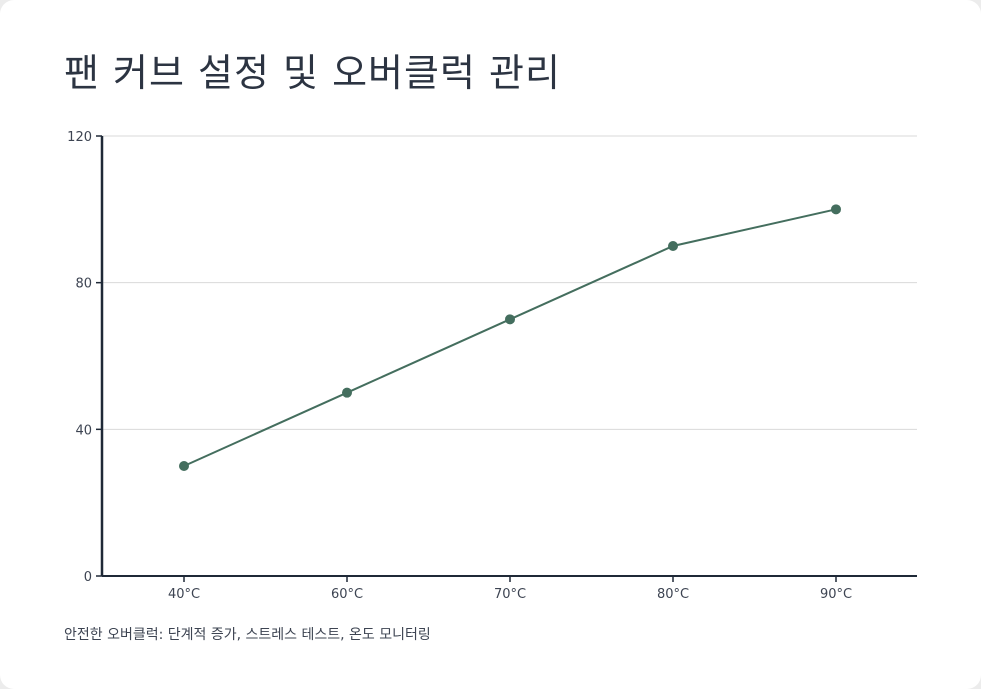  I want to click on y-tick-label-0: 0, so click(88, 577).